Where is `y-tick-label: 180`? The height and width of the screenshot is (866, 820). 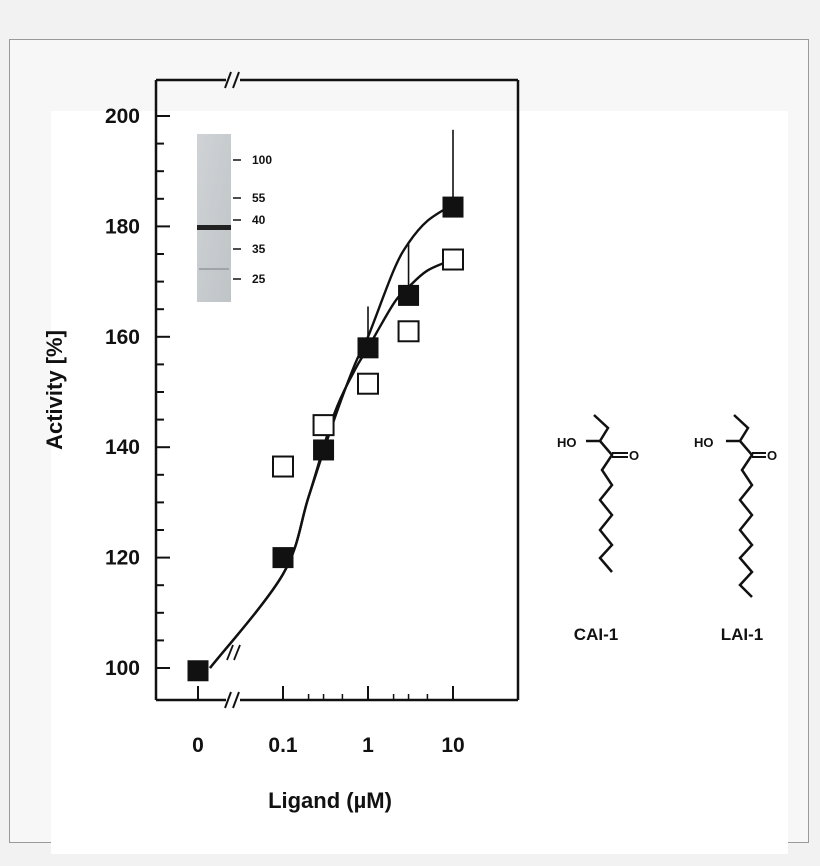
y-tick-label: 180 is located at coordinates (122, 226).